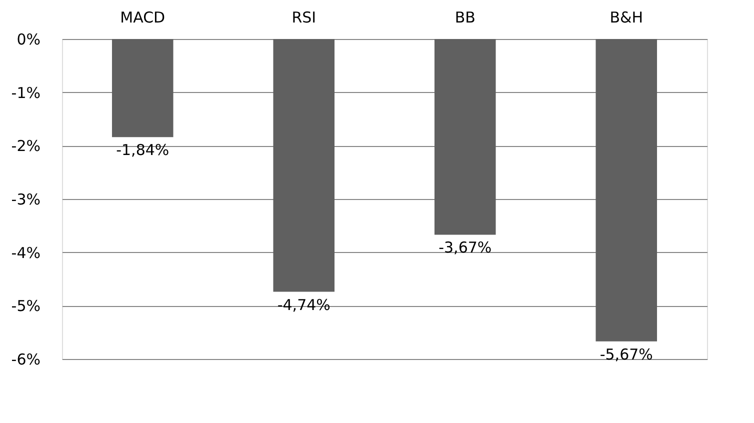 Image resolution: width=754 pixels, height=423 pixels. Describe the element at coordinates (25, 146) in the screenshot. I see `y-tick-label: -2%` at that location.